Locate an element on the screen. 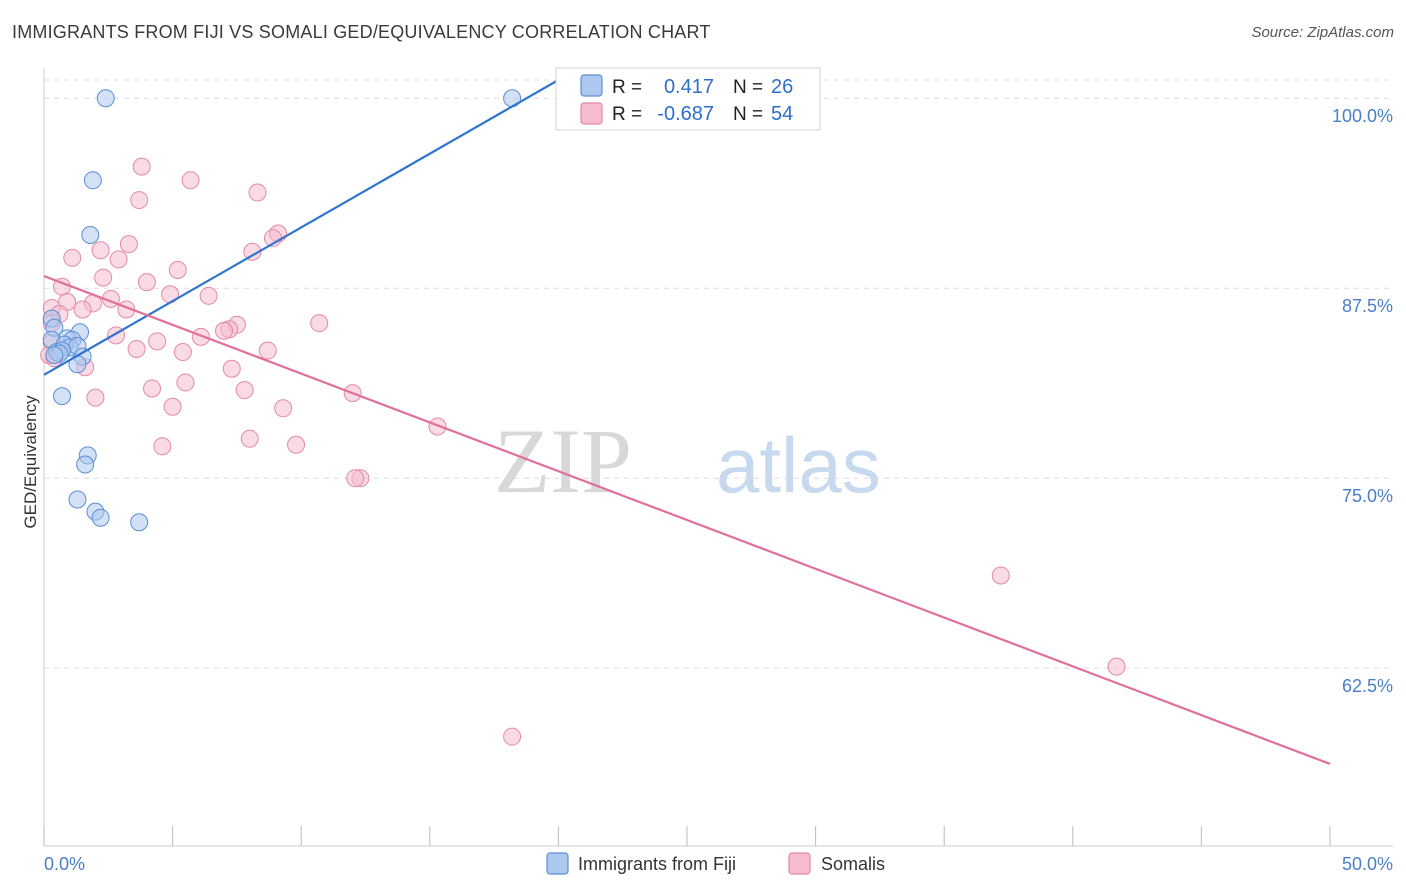 The width and height of the screenshot is (1406, 892). legend-n-value-somalis: 54 is located at coordinates (782, 114).